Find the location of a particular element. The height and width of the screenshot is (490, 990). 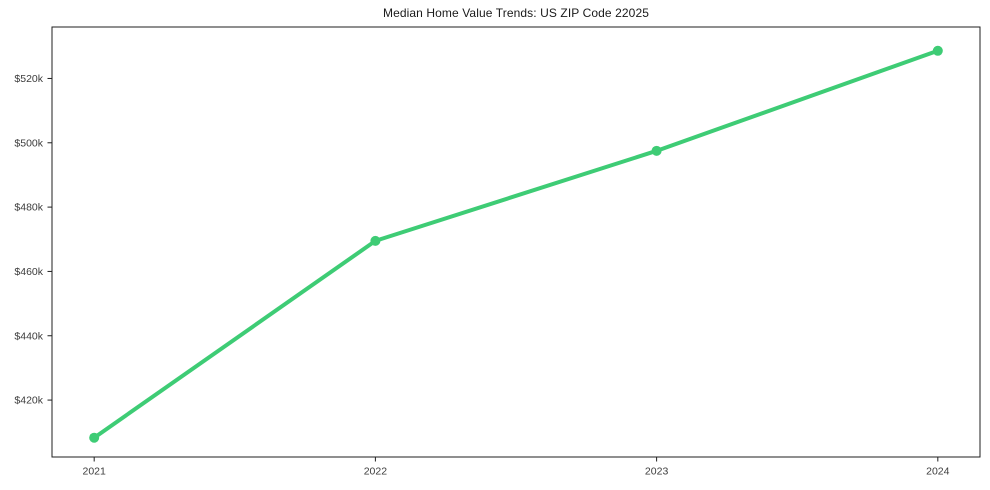

y-tick-label: $520k is located at coordinates (28, 79).